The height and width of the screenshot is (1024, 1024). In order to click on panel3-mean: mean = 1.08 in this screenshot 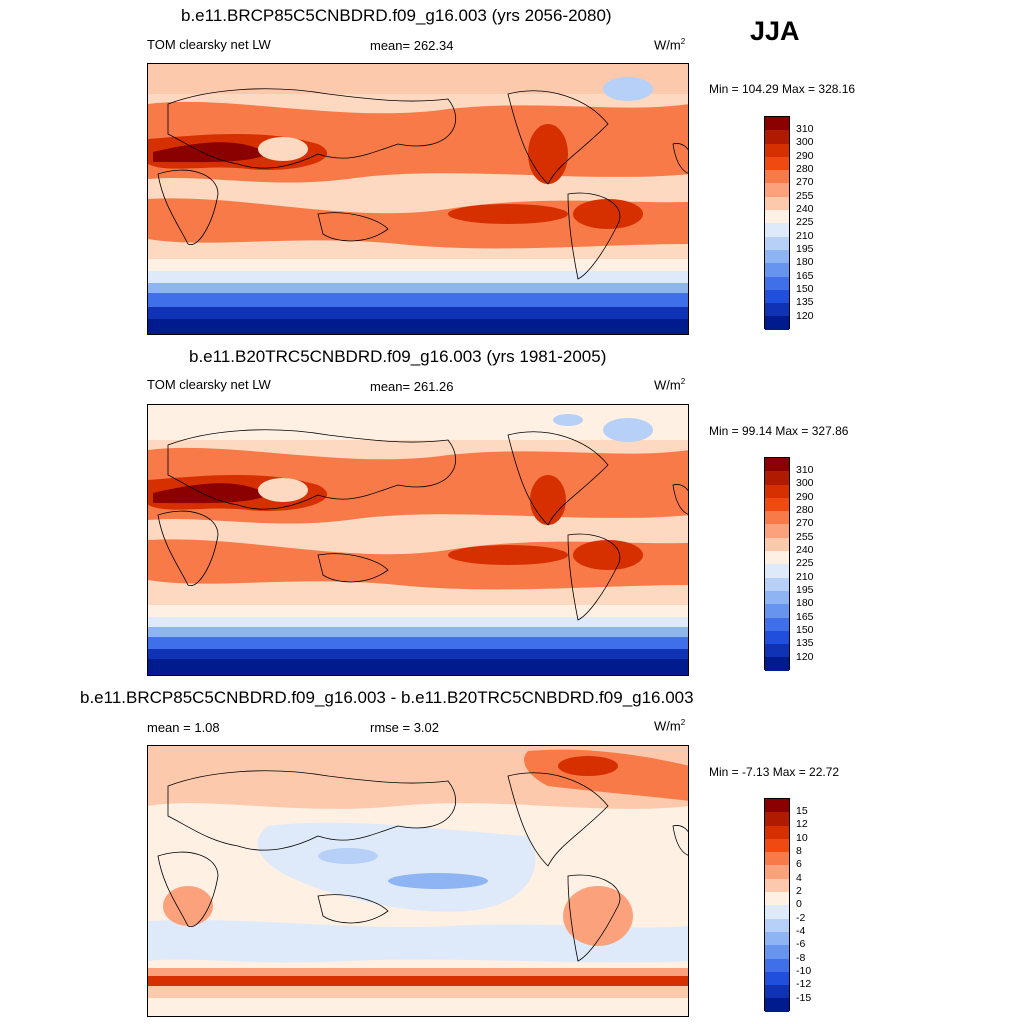, I will do `click(183, 727)`.